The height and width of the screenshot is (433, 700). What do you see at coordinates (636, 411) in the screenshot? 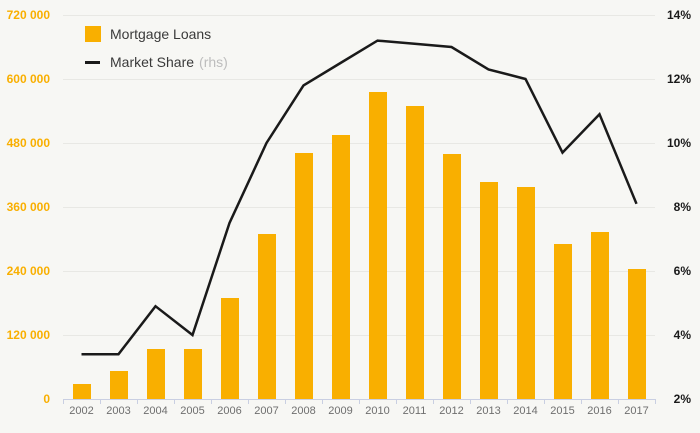
I see `x-axis-label-2017: 2017` at bounding box center [636, 411].